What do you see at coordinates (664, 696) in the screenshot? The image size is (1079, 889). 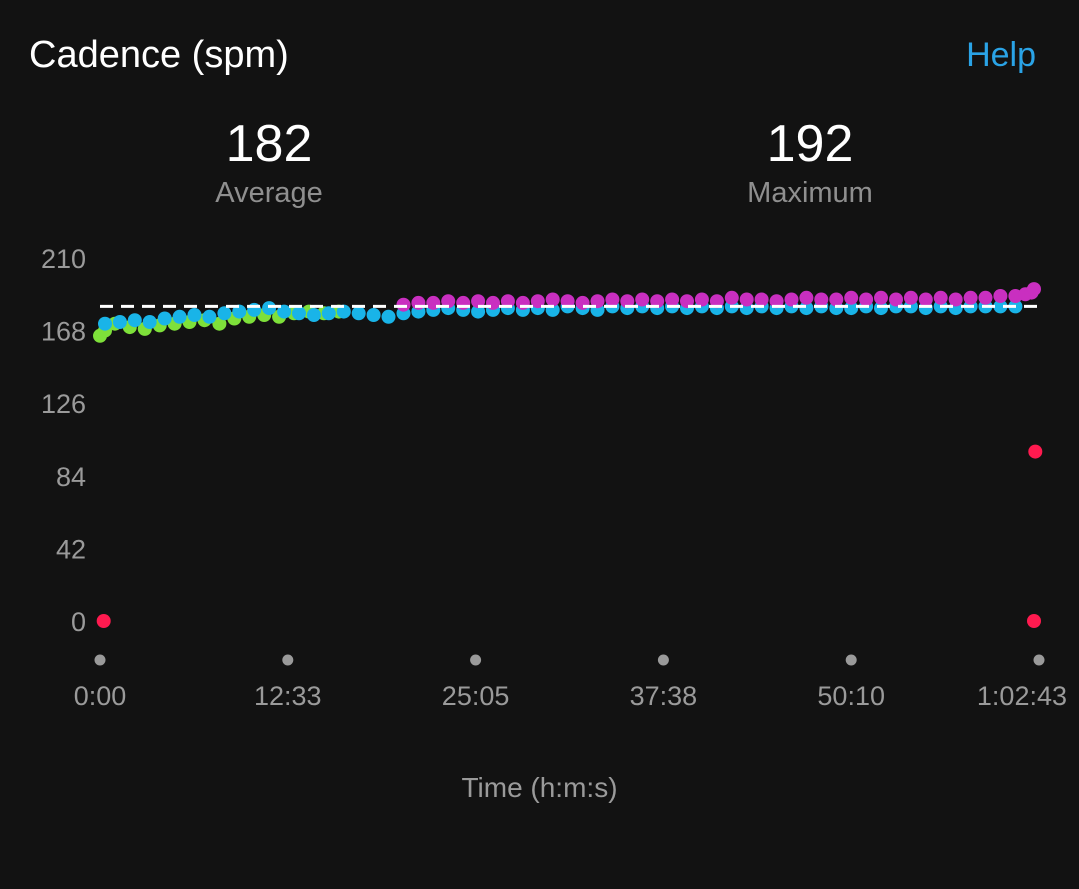 I see `x-tick-label: 37:38` at bounding box center [664, 696].